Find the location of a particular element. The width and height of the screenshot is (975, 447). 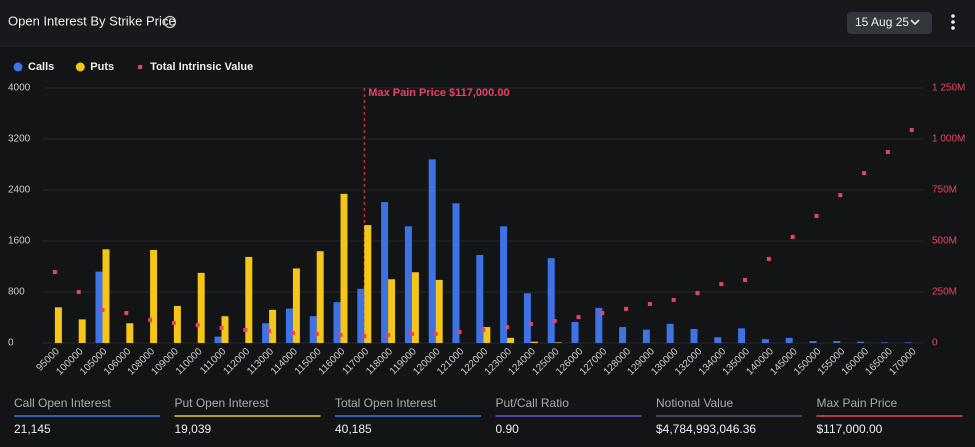

stat-value: $4,784,993,046.36 is located at coordinates (706, 429).